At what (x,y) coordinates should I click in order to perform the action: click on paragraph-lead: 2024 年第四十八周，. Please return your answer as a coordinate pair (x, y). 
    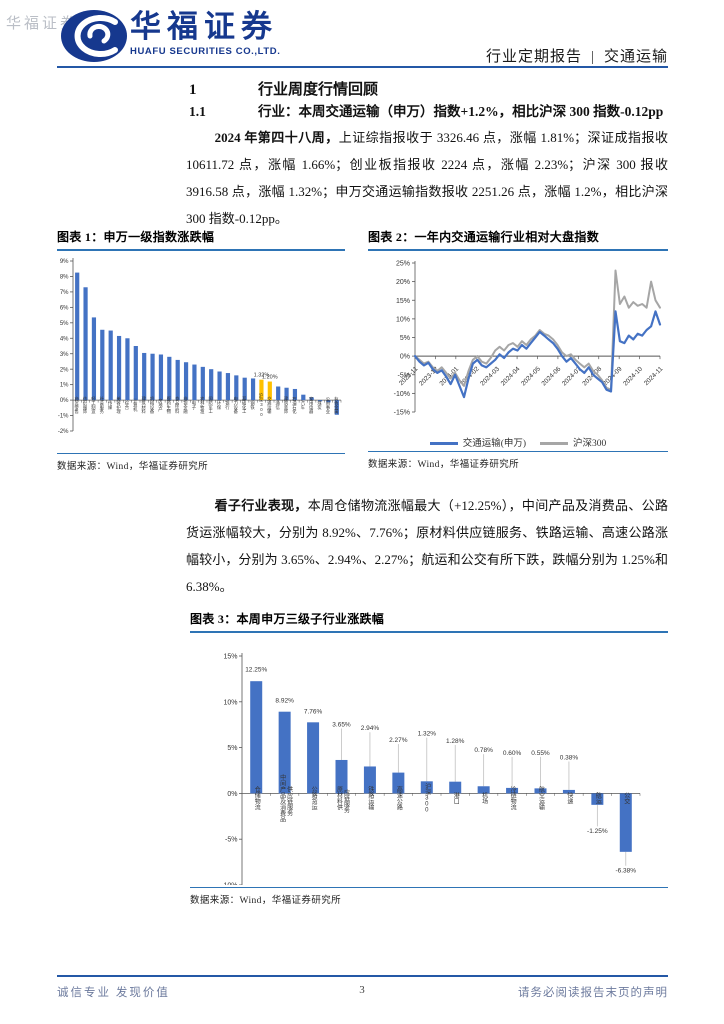
    Looking at the image, I should click on (276, 137).